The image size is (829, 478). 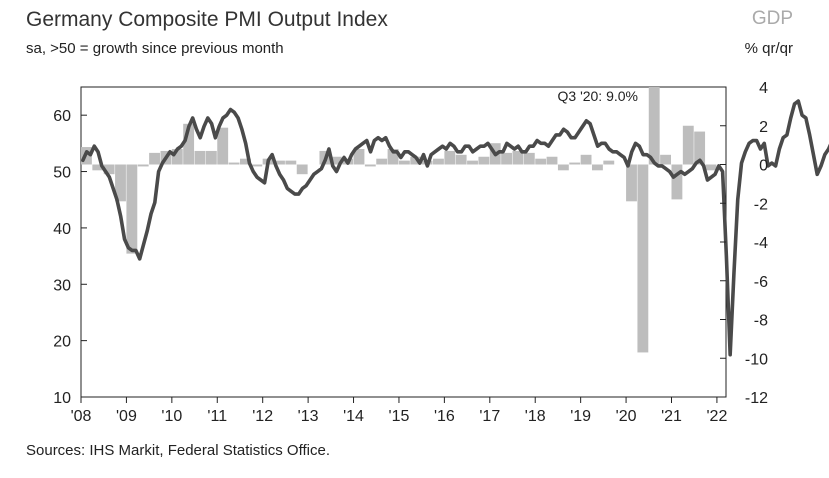 What do you see at coordinates (489, 416) in the screenshot?
I see `x-tick-label: '17` at bounding box center [489, 416].